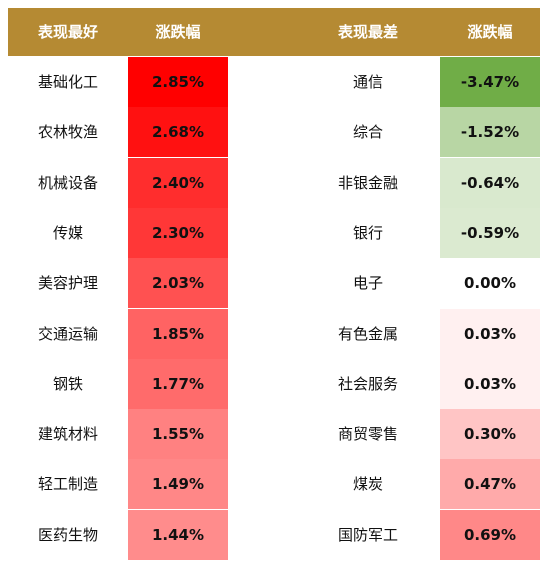 The image size is (550, 570). I want to click on best-sector-change: 1.49%, so click(178, 484).